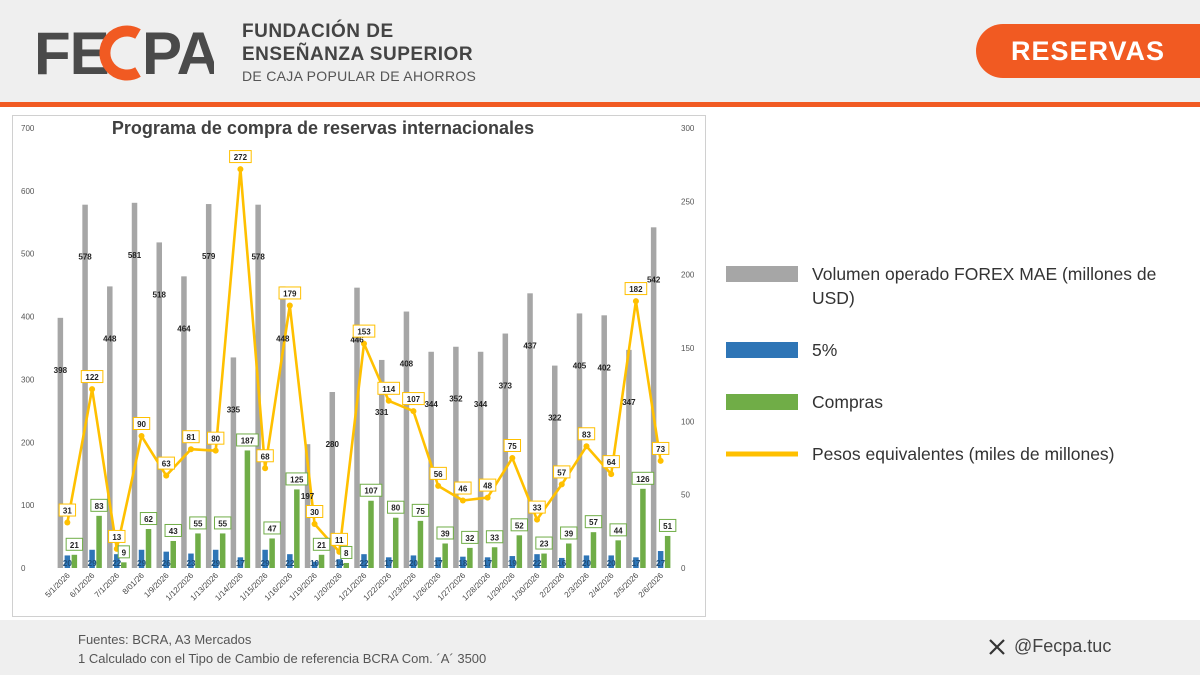 The height and width of the screenshot is (675, 1200). Describe the element at coordinates (124, 53) in the screenshot. I see `fecpa-logo: FE PA` at that location.